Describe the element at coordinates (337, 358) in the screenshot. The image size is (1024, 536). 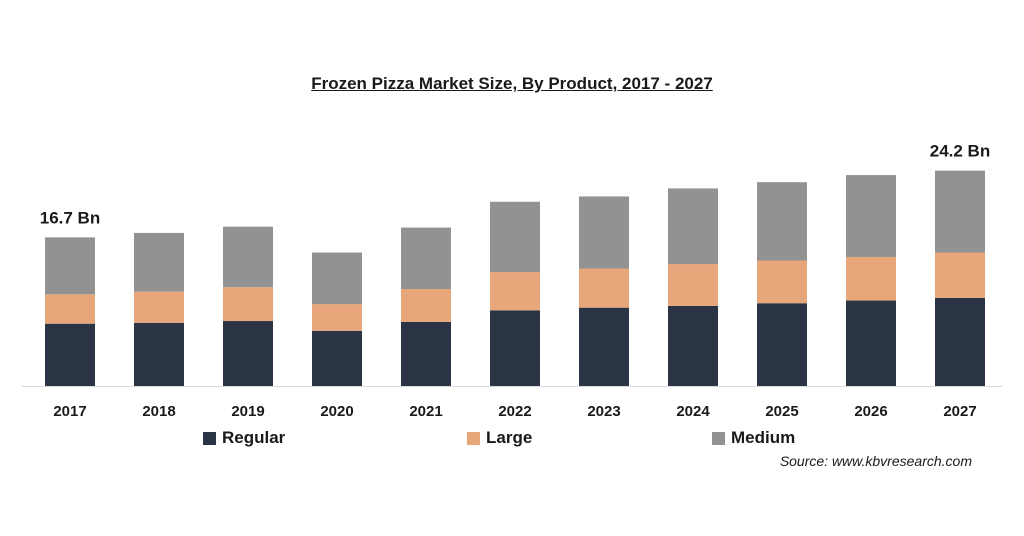
I see `bar-regular-2020` at that location.